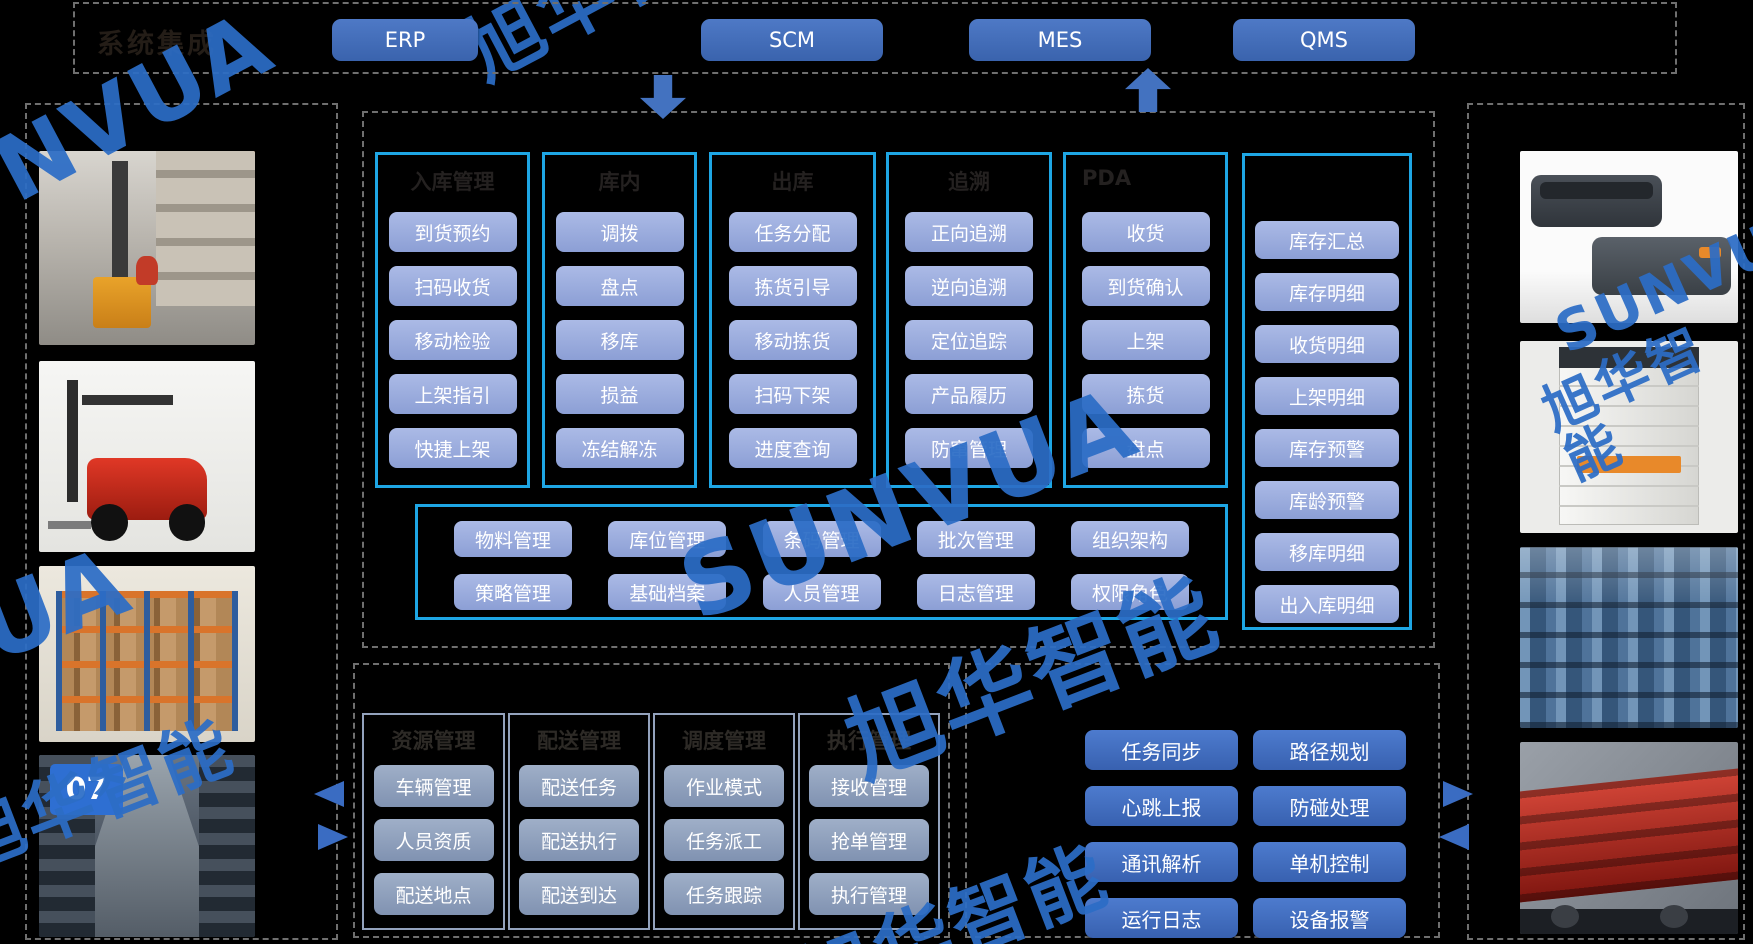 This screenshot has height=944, width=1753. I want to click on forklift-cab-shape, so click(122, 302).